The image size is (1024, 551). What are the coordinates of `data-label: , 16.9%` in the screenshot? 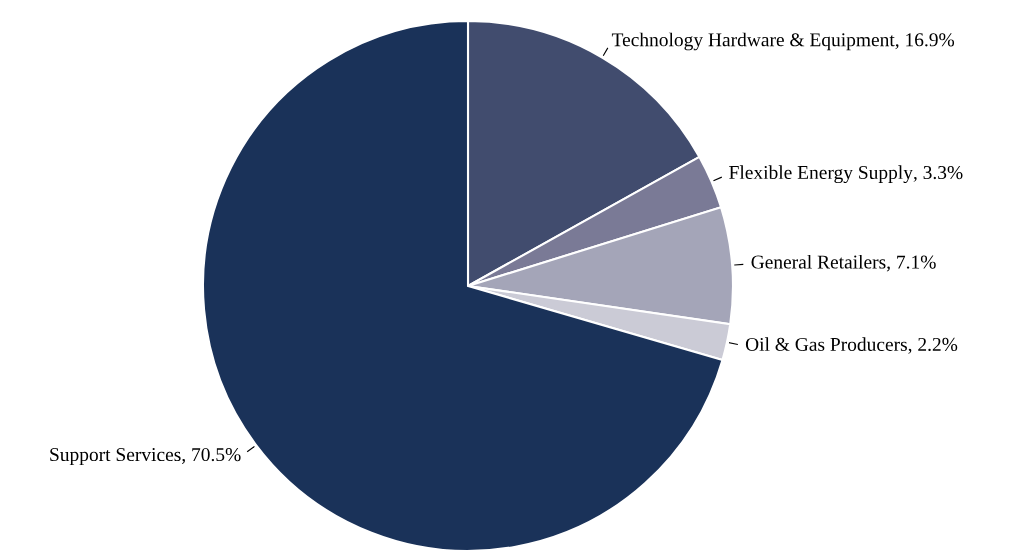 It's located at (925, 41).